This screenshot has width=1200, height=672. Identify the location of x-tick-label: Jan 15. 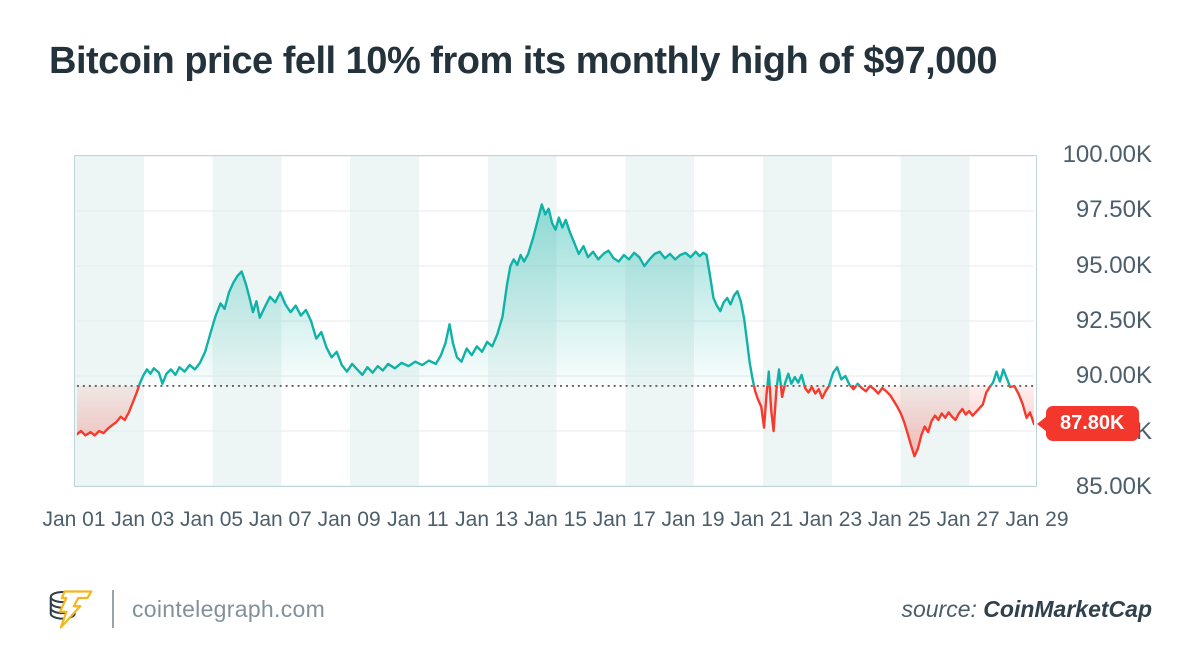
(555, 519).